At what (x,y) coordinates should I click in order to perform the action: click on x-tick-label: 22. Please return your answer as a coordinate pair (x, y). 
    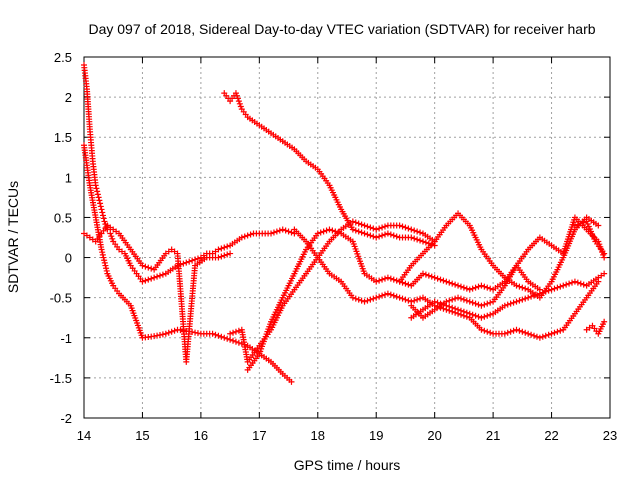
    Looking at the image, I should click on (551, 435).